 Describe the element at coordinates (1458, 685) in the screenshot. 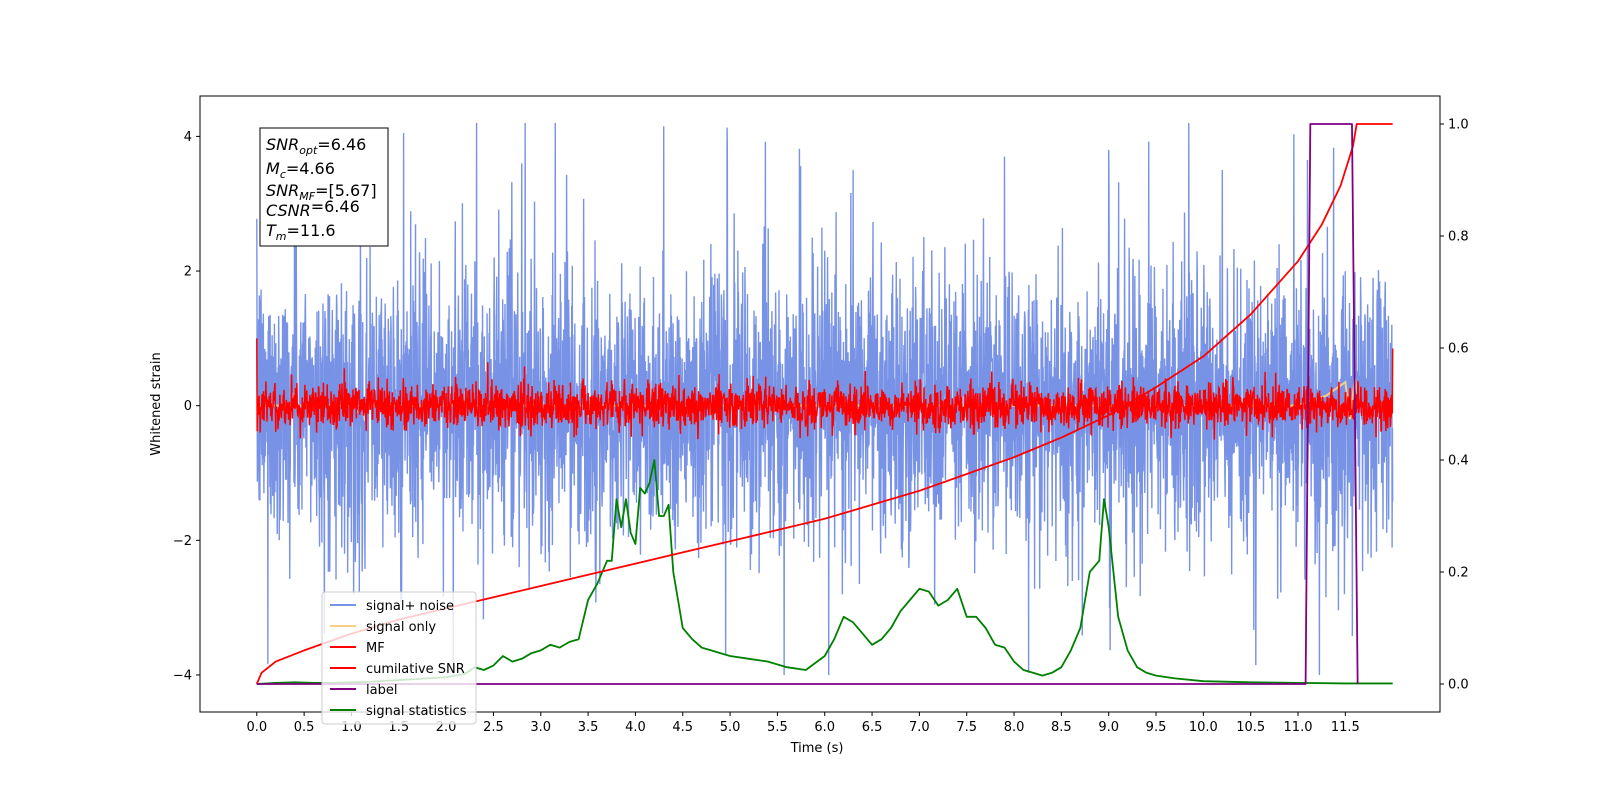

I see `y2-tick-label: 0.0` at that location.